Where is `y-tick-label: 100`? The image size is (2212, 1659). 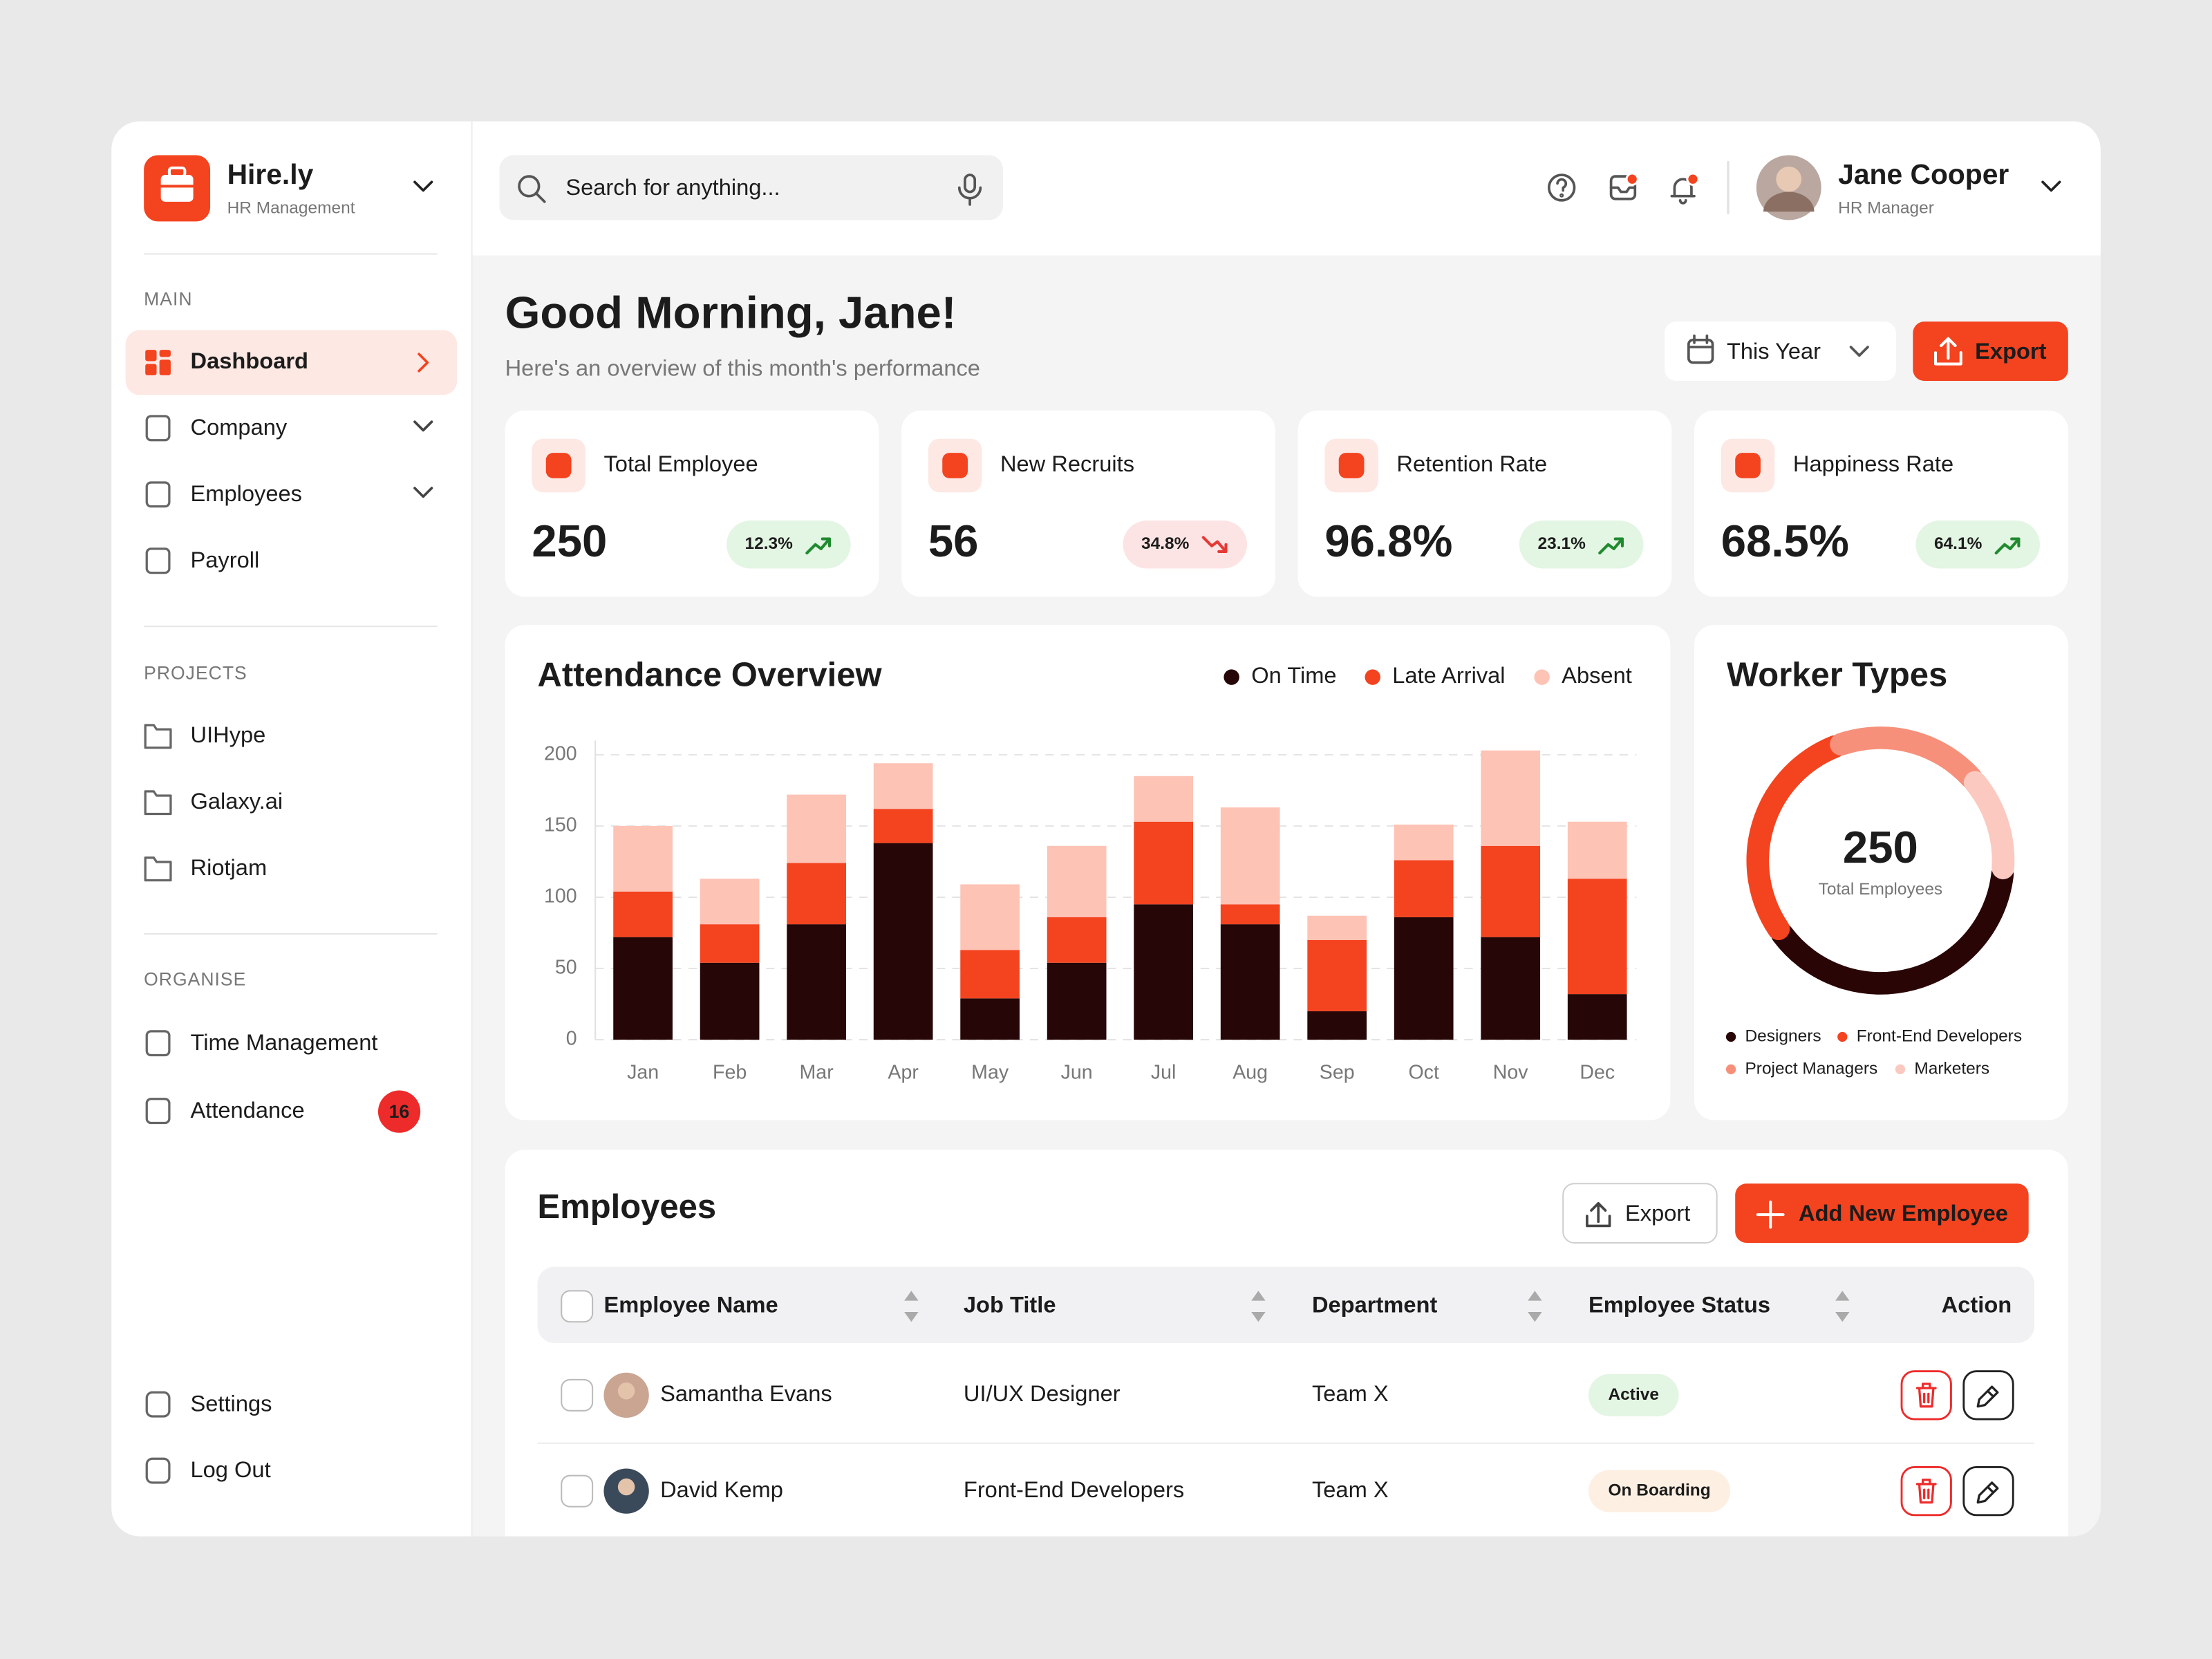 y-tick-label: 100 is located at coordinates (560, 896).